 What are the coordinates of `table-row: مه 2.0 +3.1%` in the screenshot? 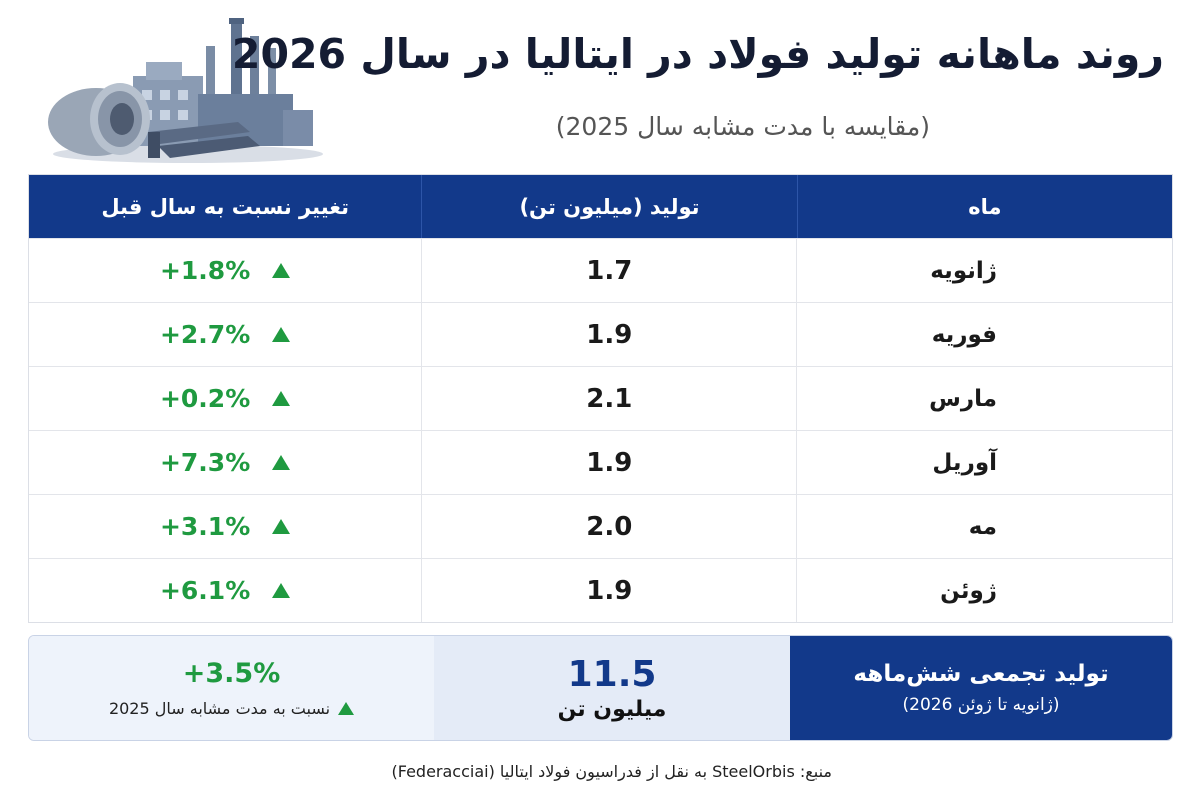 It's located at (600, 526).